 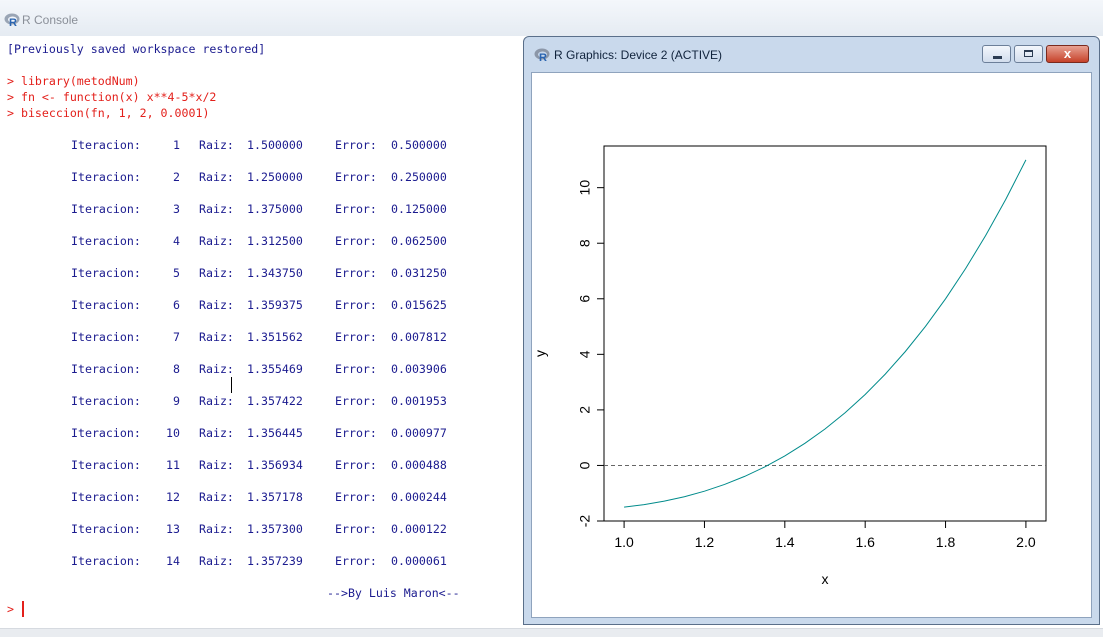 What do you see at coordinates (540, 353) in the screenshot?
I see `y-axis-label: y` at bounding box center [540, 353].